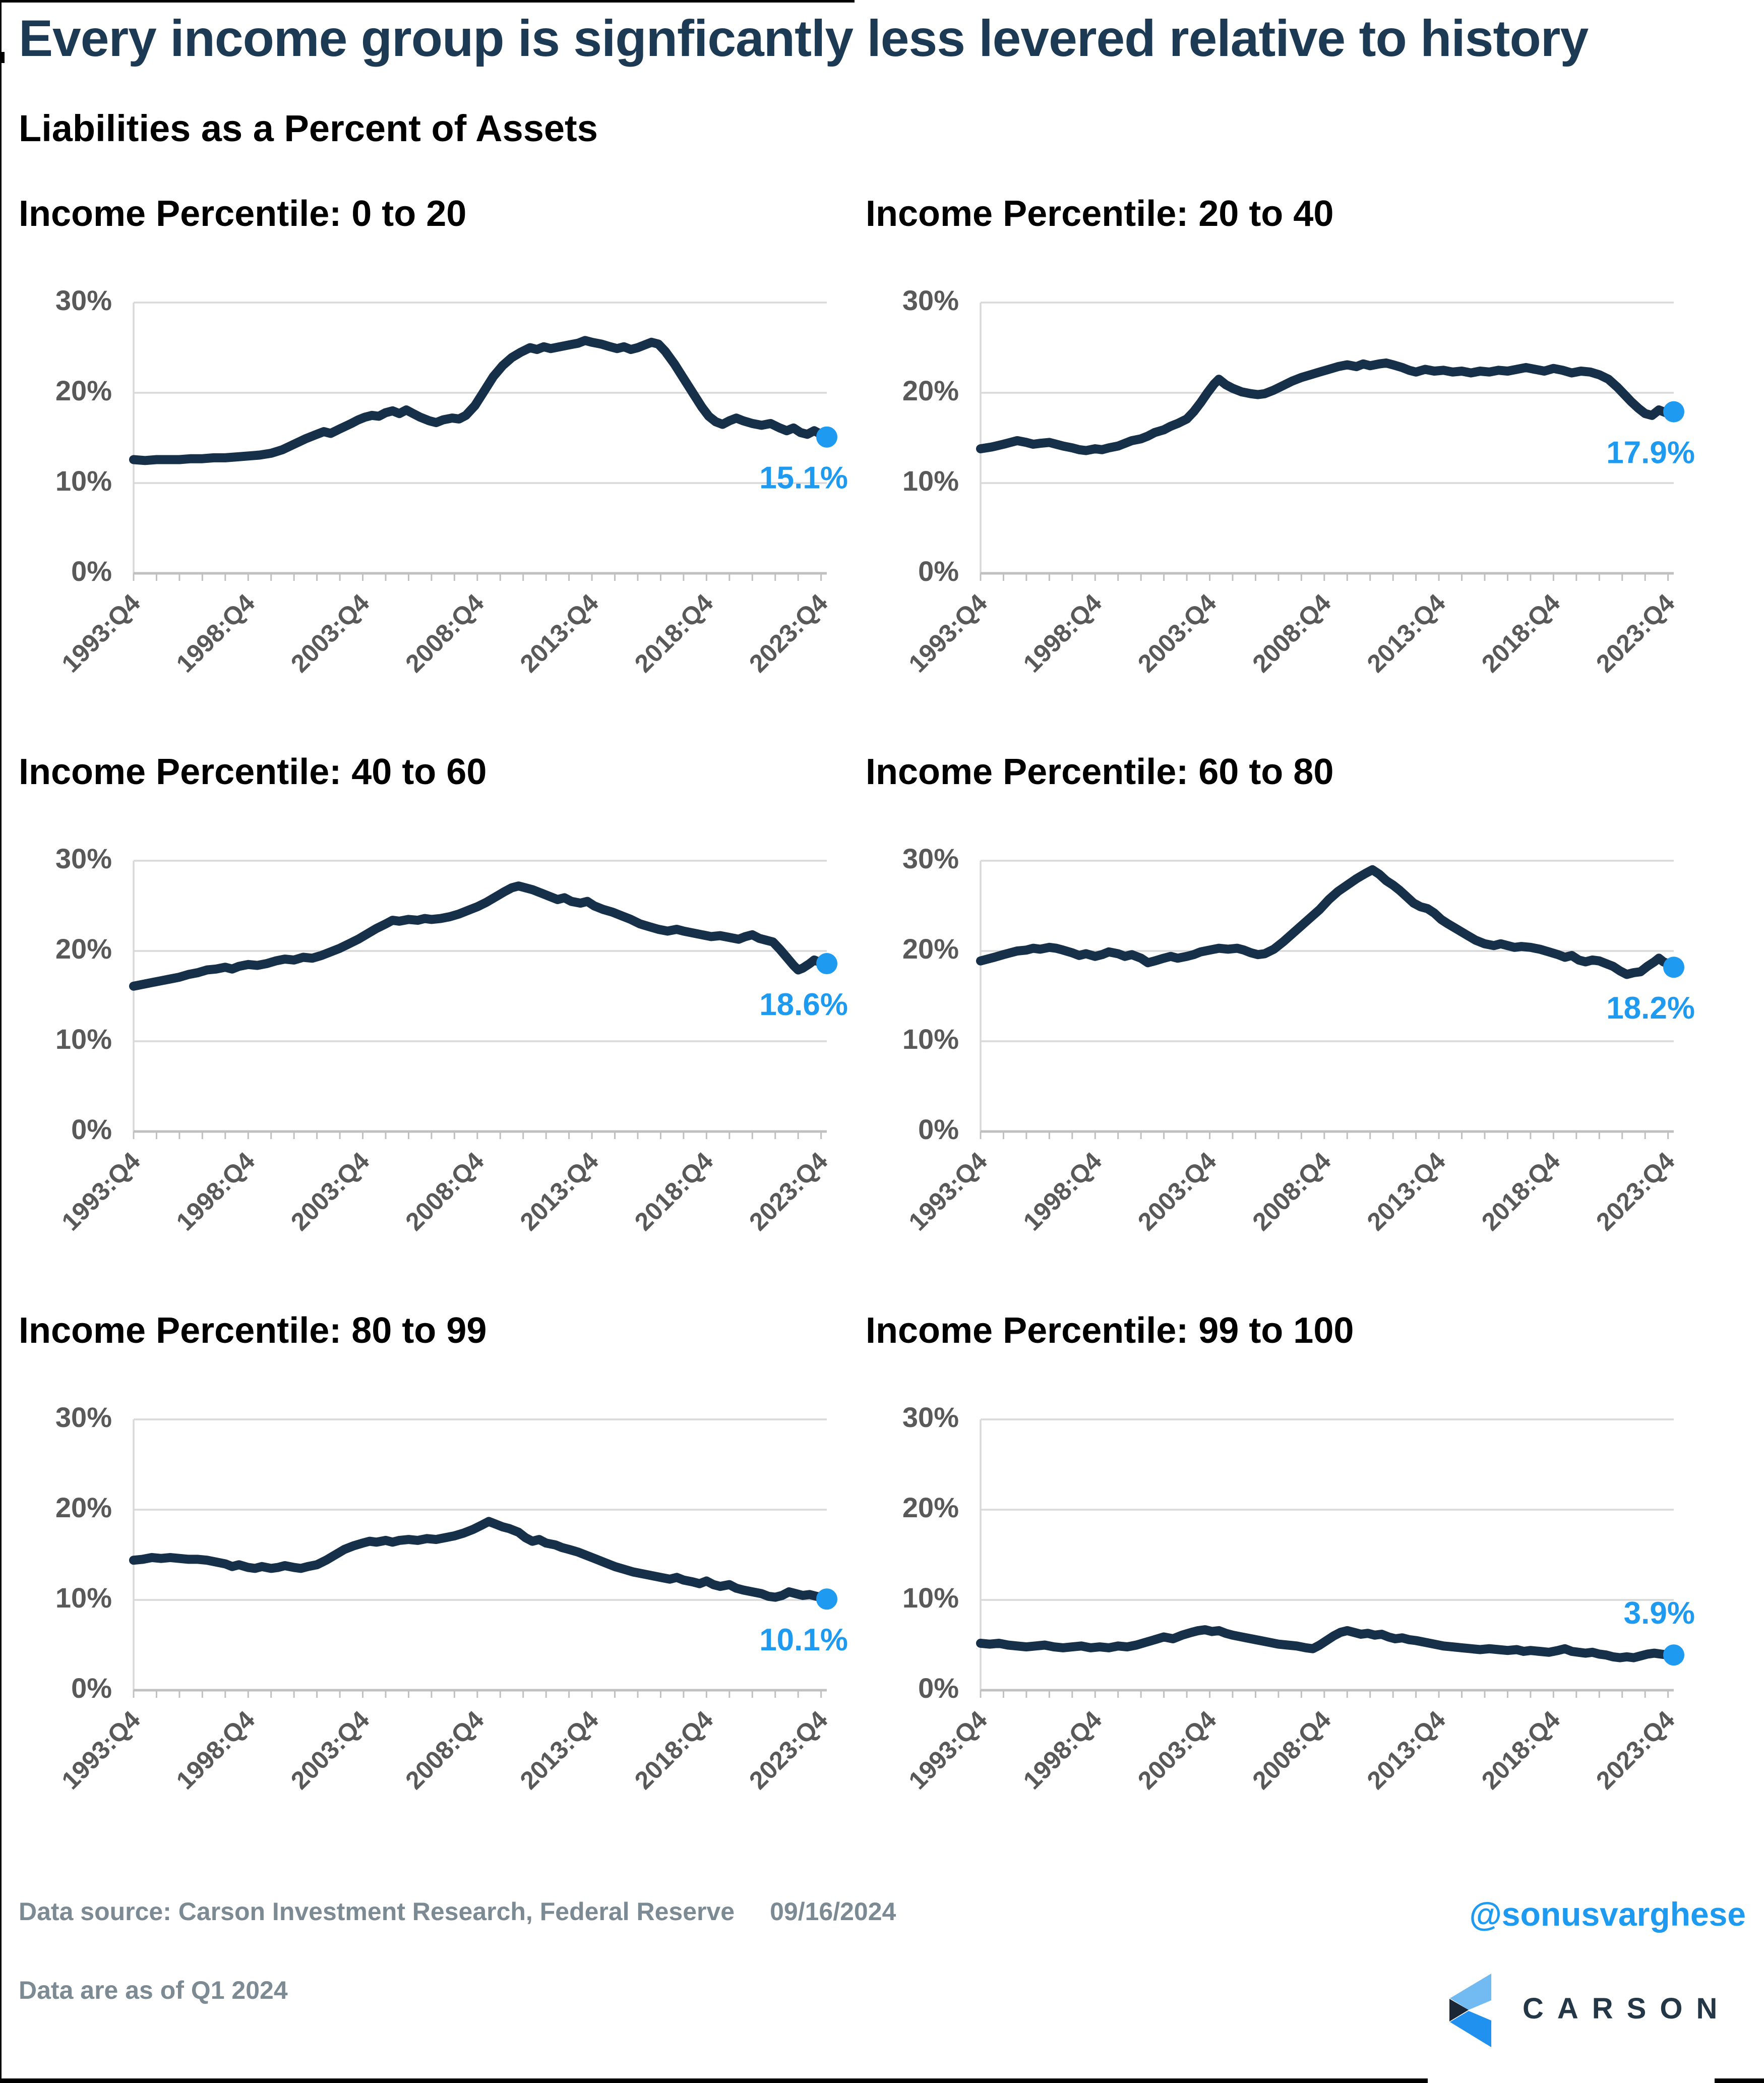 Image resolution: width=1764 pixels, height=2083 pixels. I want to click on bottom-right-border-line, so click(1740, 2080).